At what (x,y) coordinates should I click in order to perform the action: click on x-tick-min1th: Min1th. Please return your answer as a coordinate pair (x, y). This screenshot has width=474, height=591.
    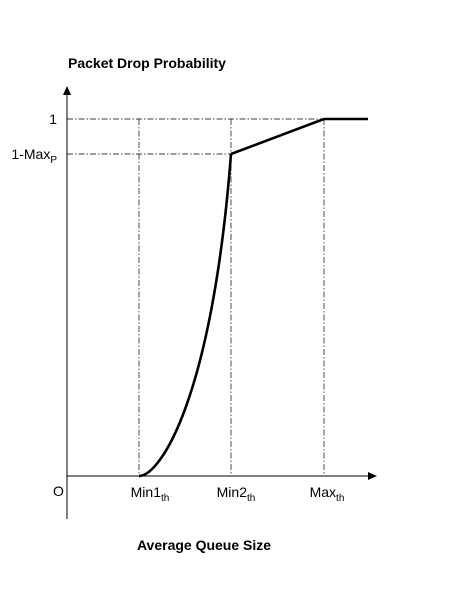
    Looking at the image, I should click on (150, 494).